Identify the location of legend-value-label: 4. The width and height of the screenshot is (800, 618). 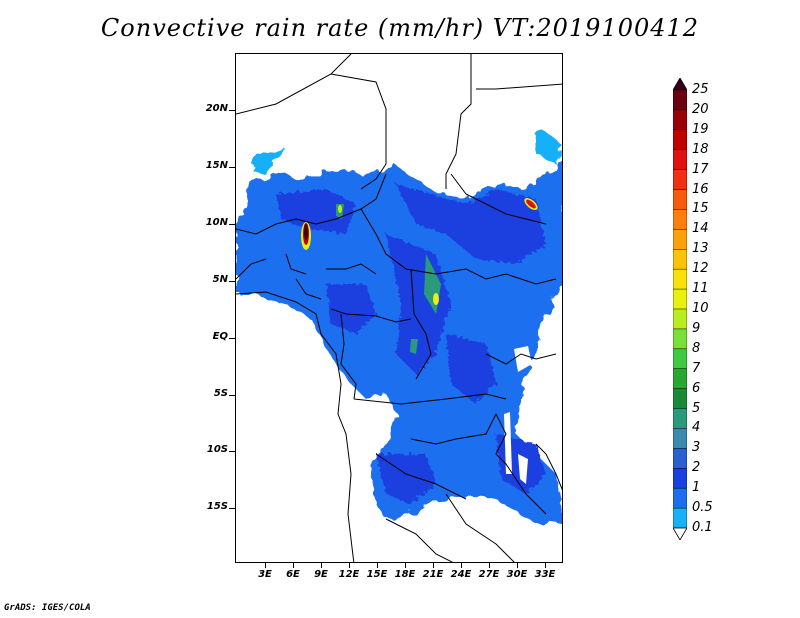
(696, 428).